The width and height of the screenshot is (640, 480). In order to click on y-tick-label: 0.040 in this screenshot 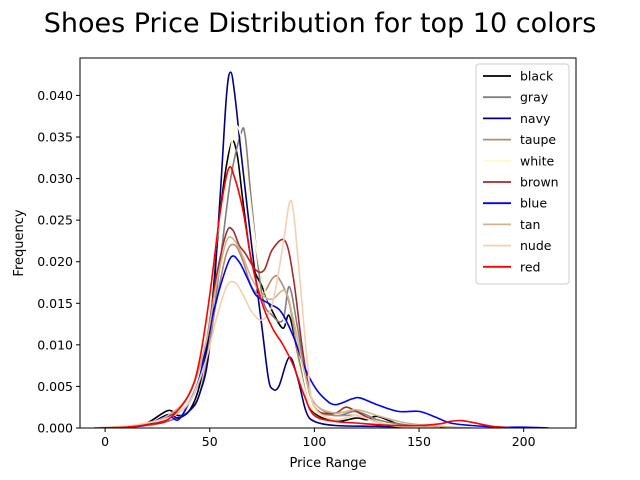, I will do `click(55, 95)`.